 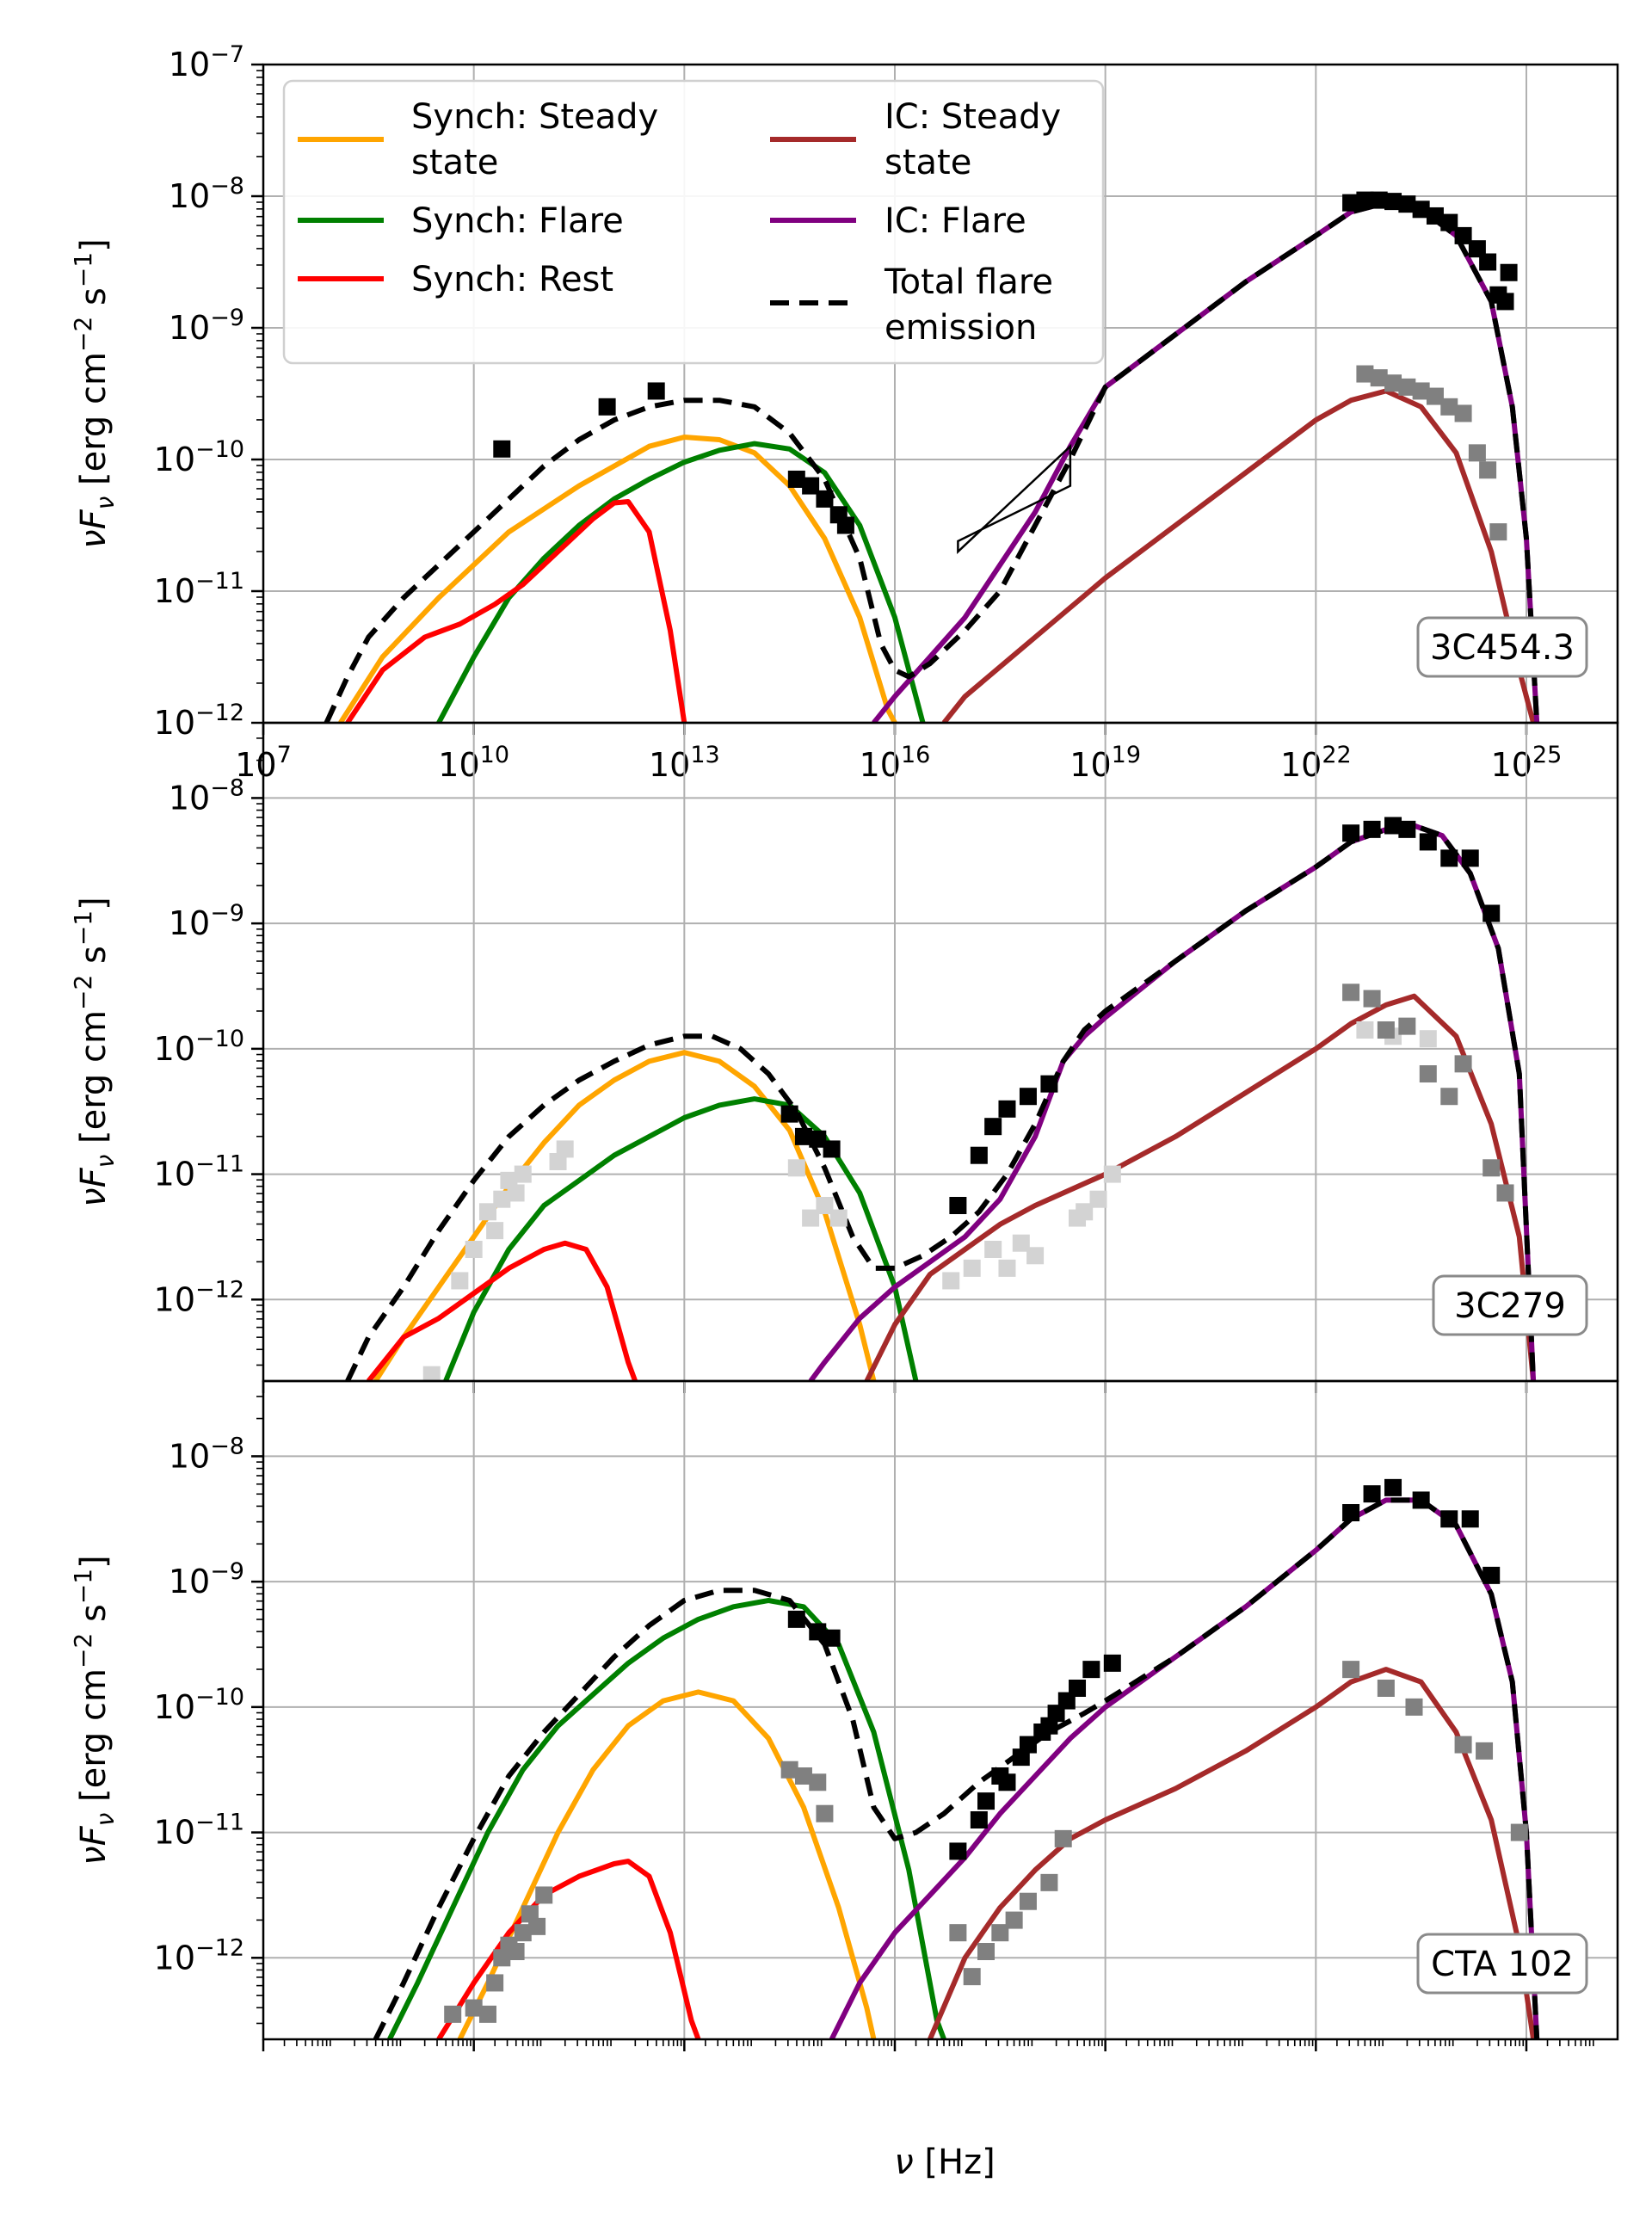 I want to click on legend-label: Synch: Flare, so click(x=517, y=221).